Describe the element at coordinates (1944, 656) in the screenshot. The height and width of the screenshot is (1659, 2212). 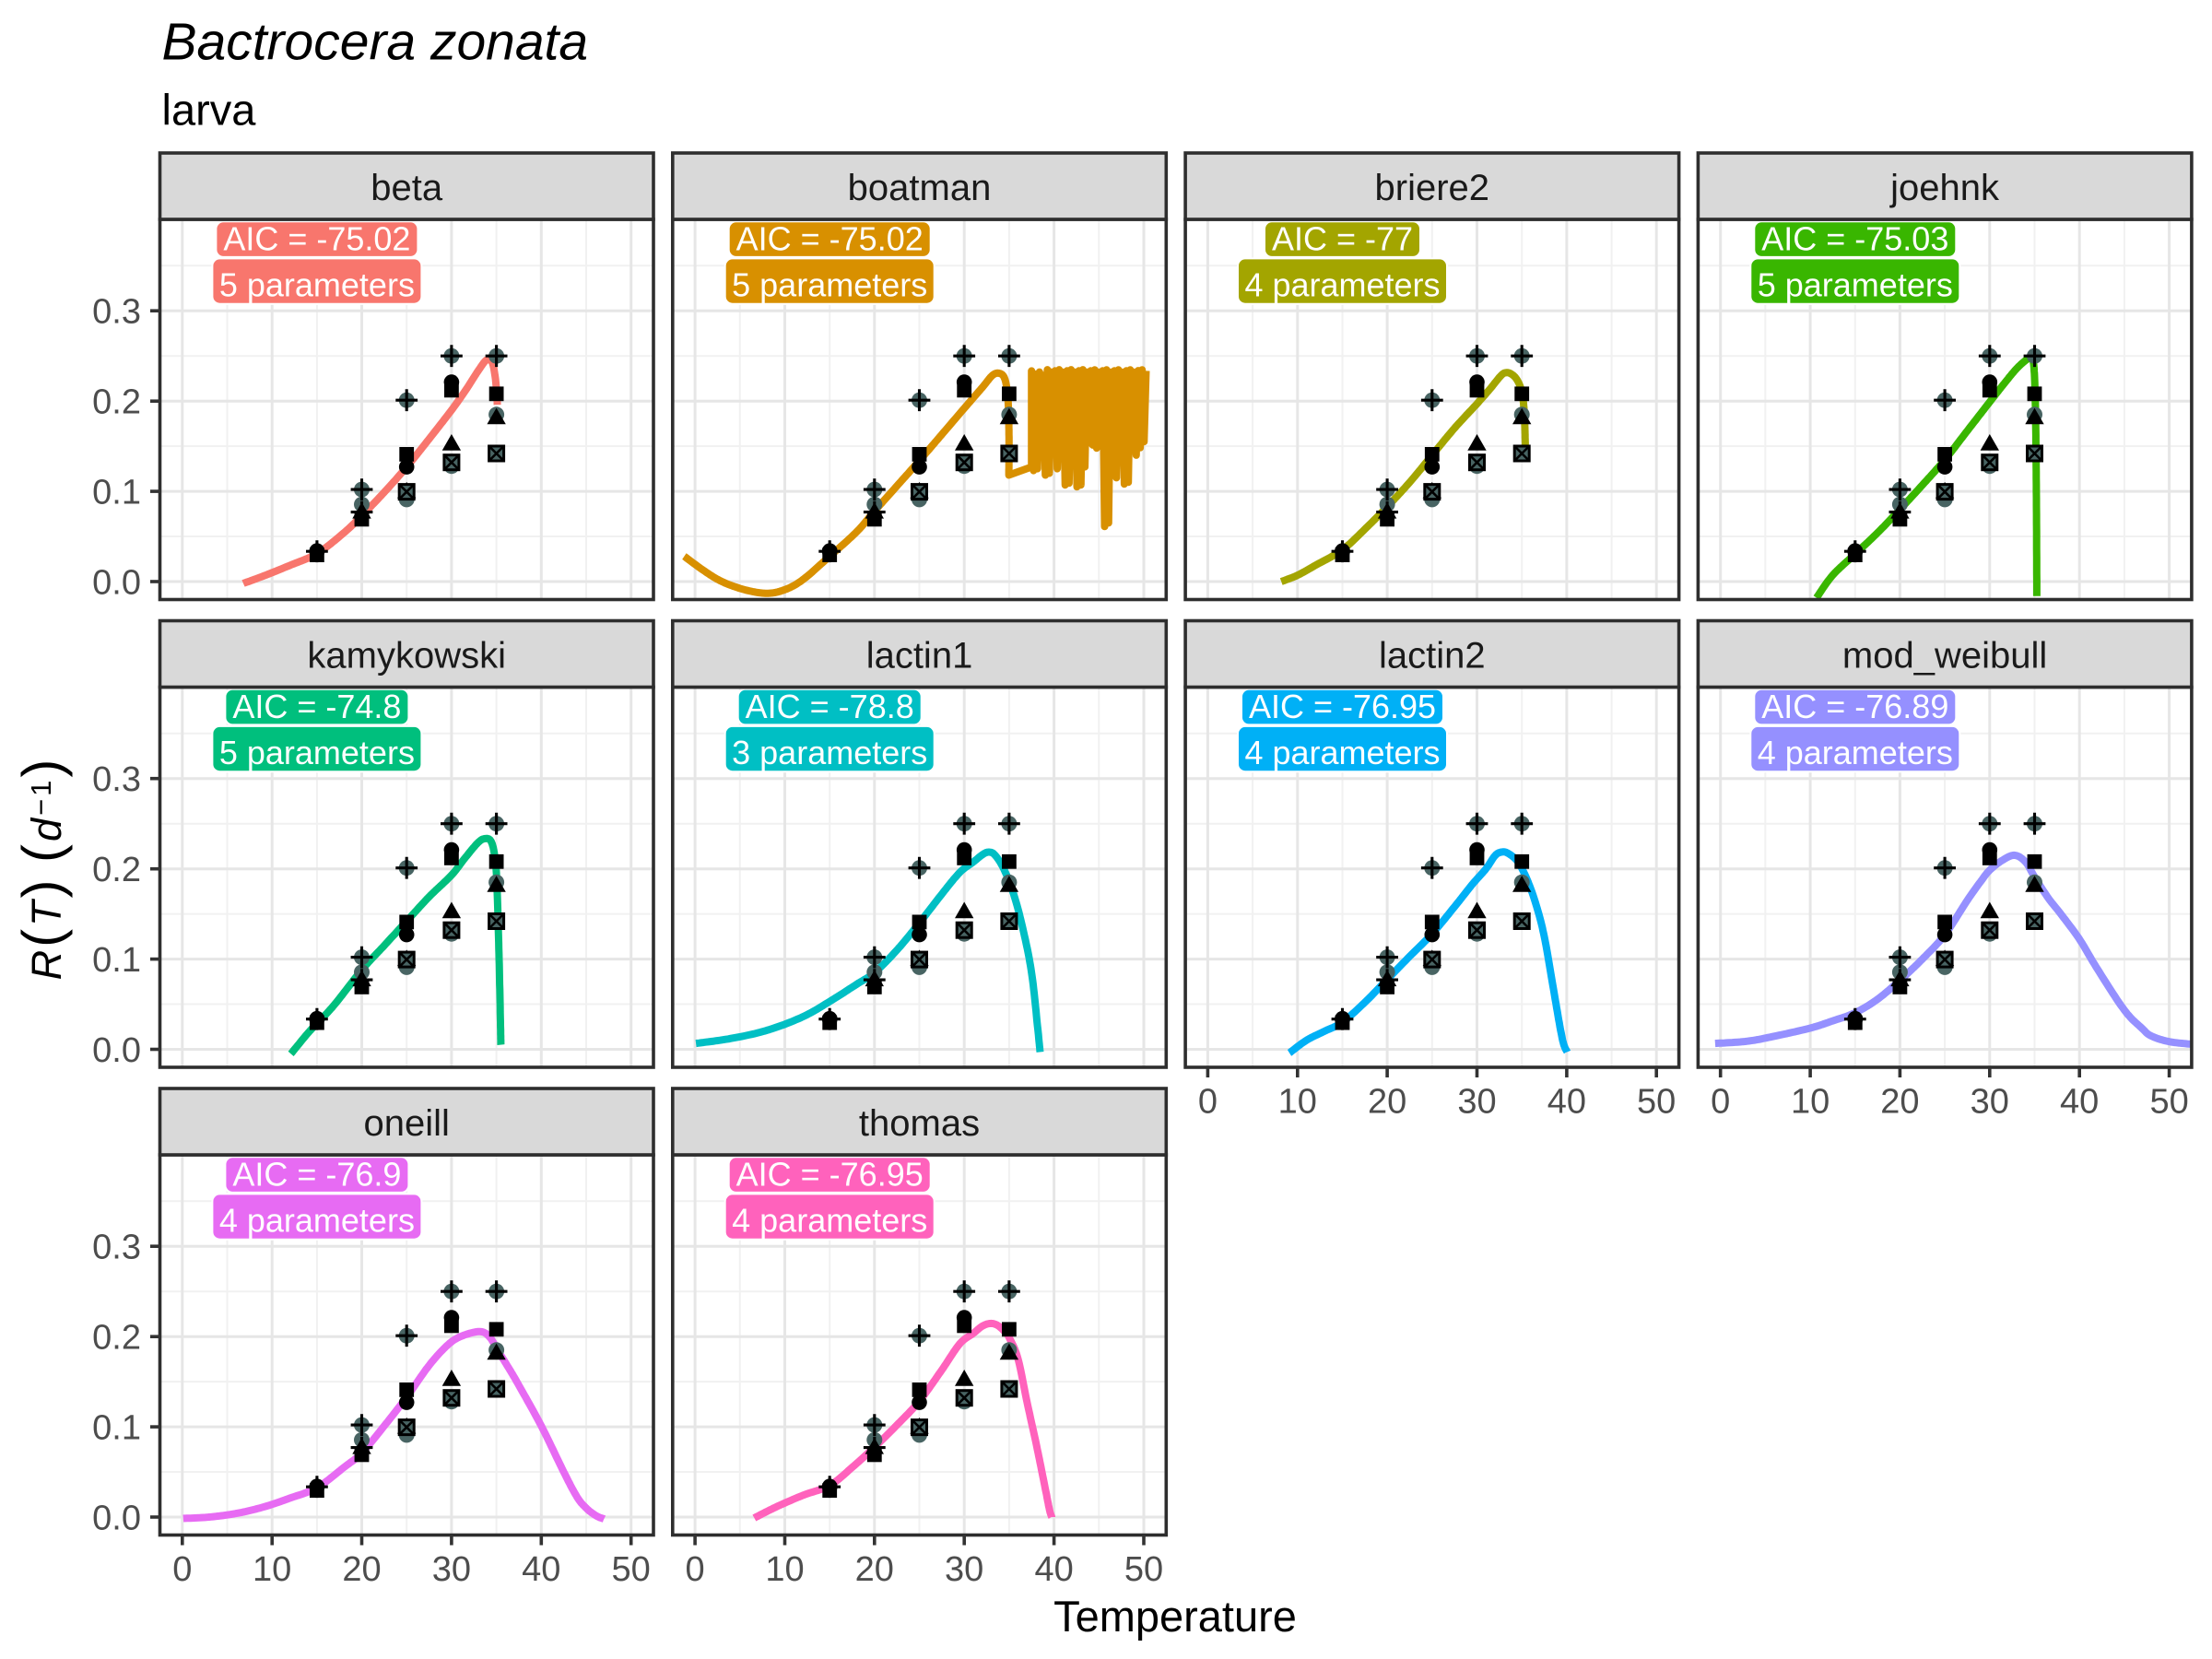
I see `svg-text: mod_weibull` at that location.